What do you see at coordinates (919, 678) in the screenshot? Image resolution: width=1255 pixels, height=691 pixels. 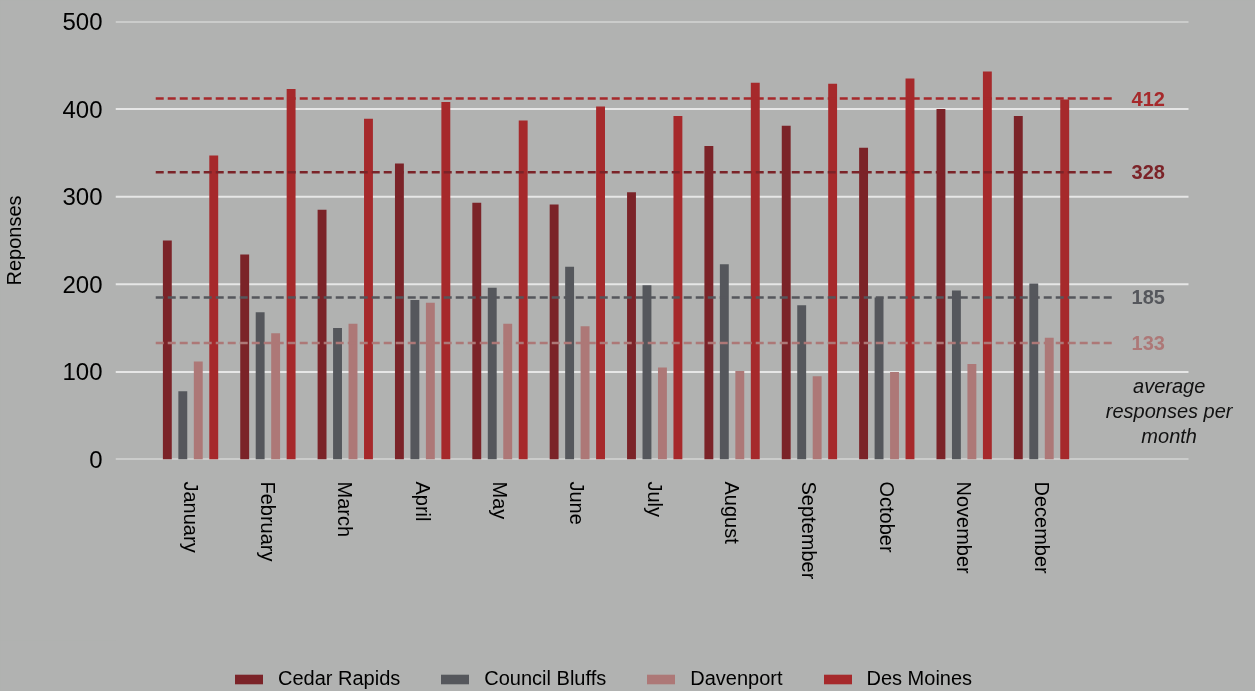 I see `legend-label: Des Moines` at bounding box center [919, 678].